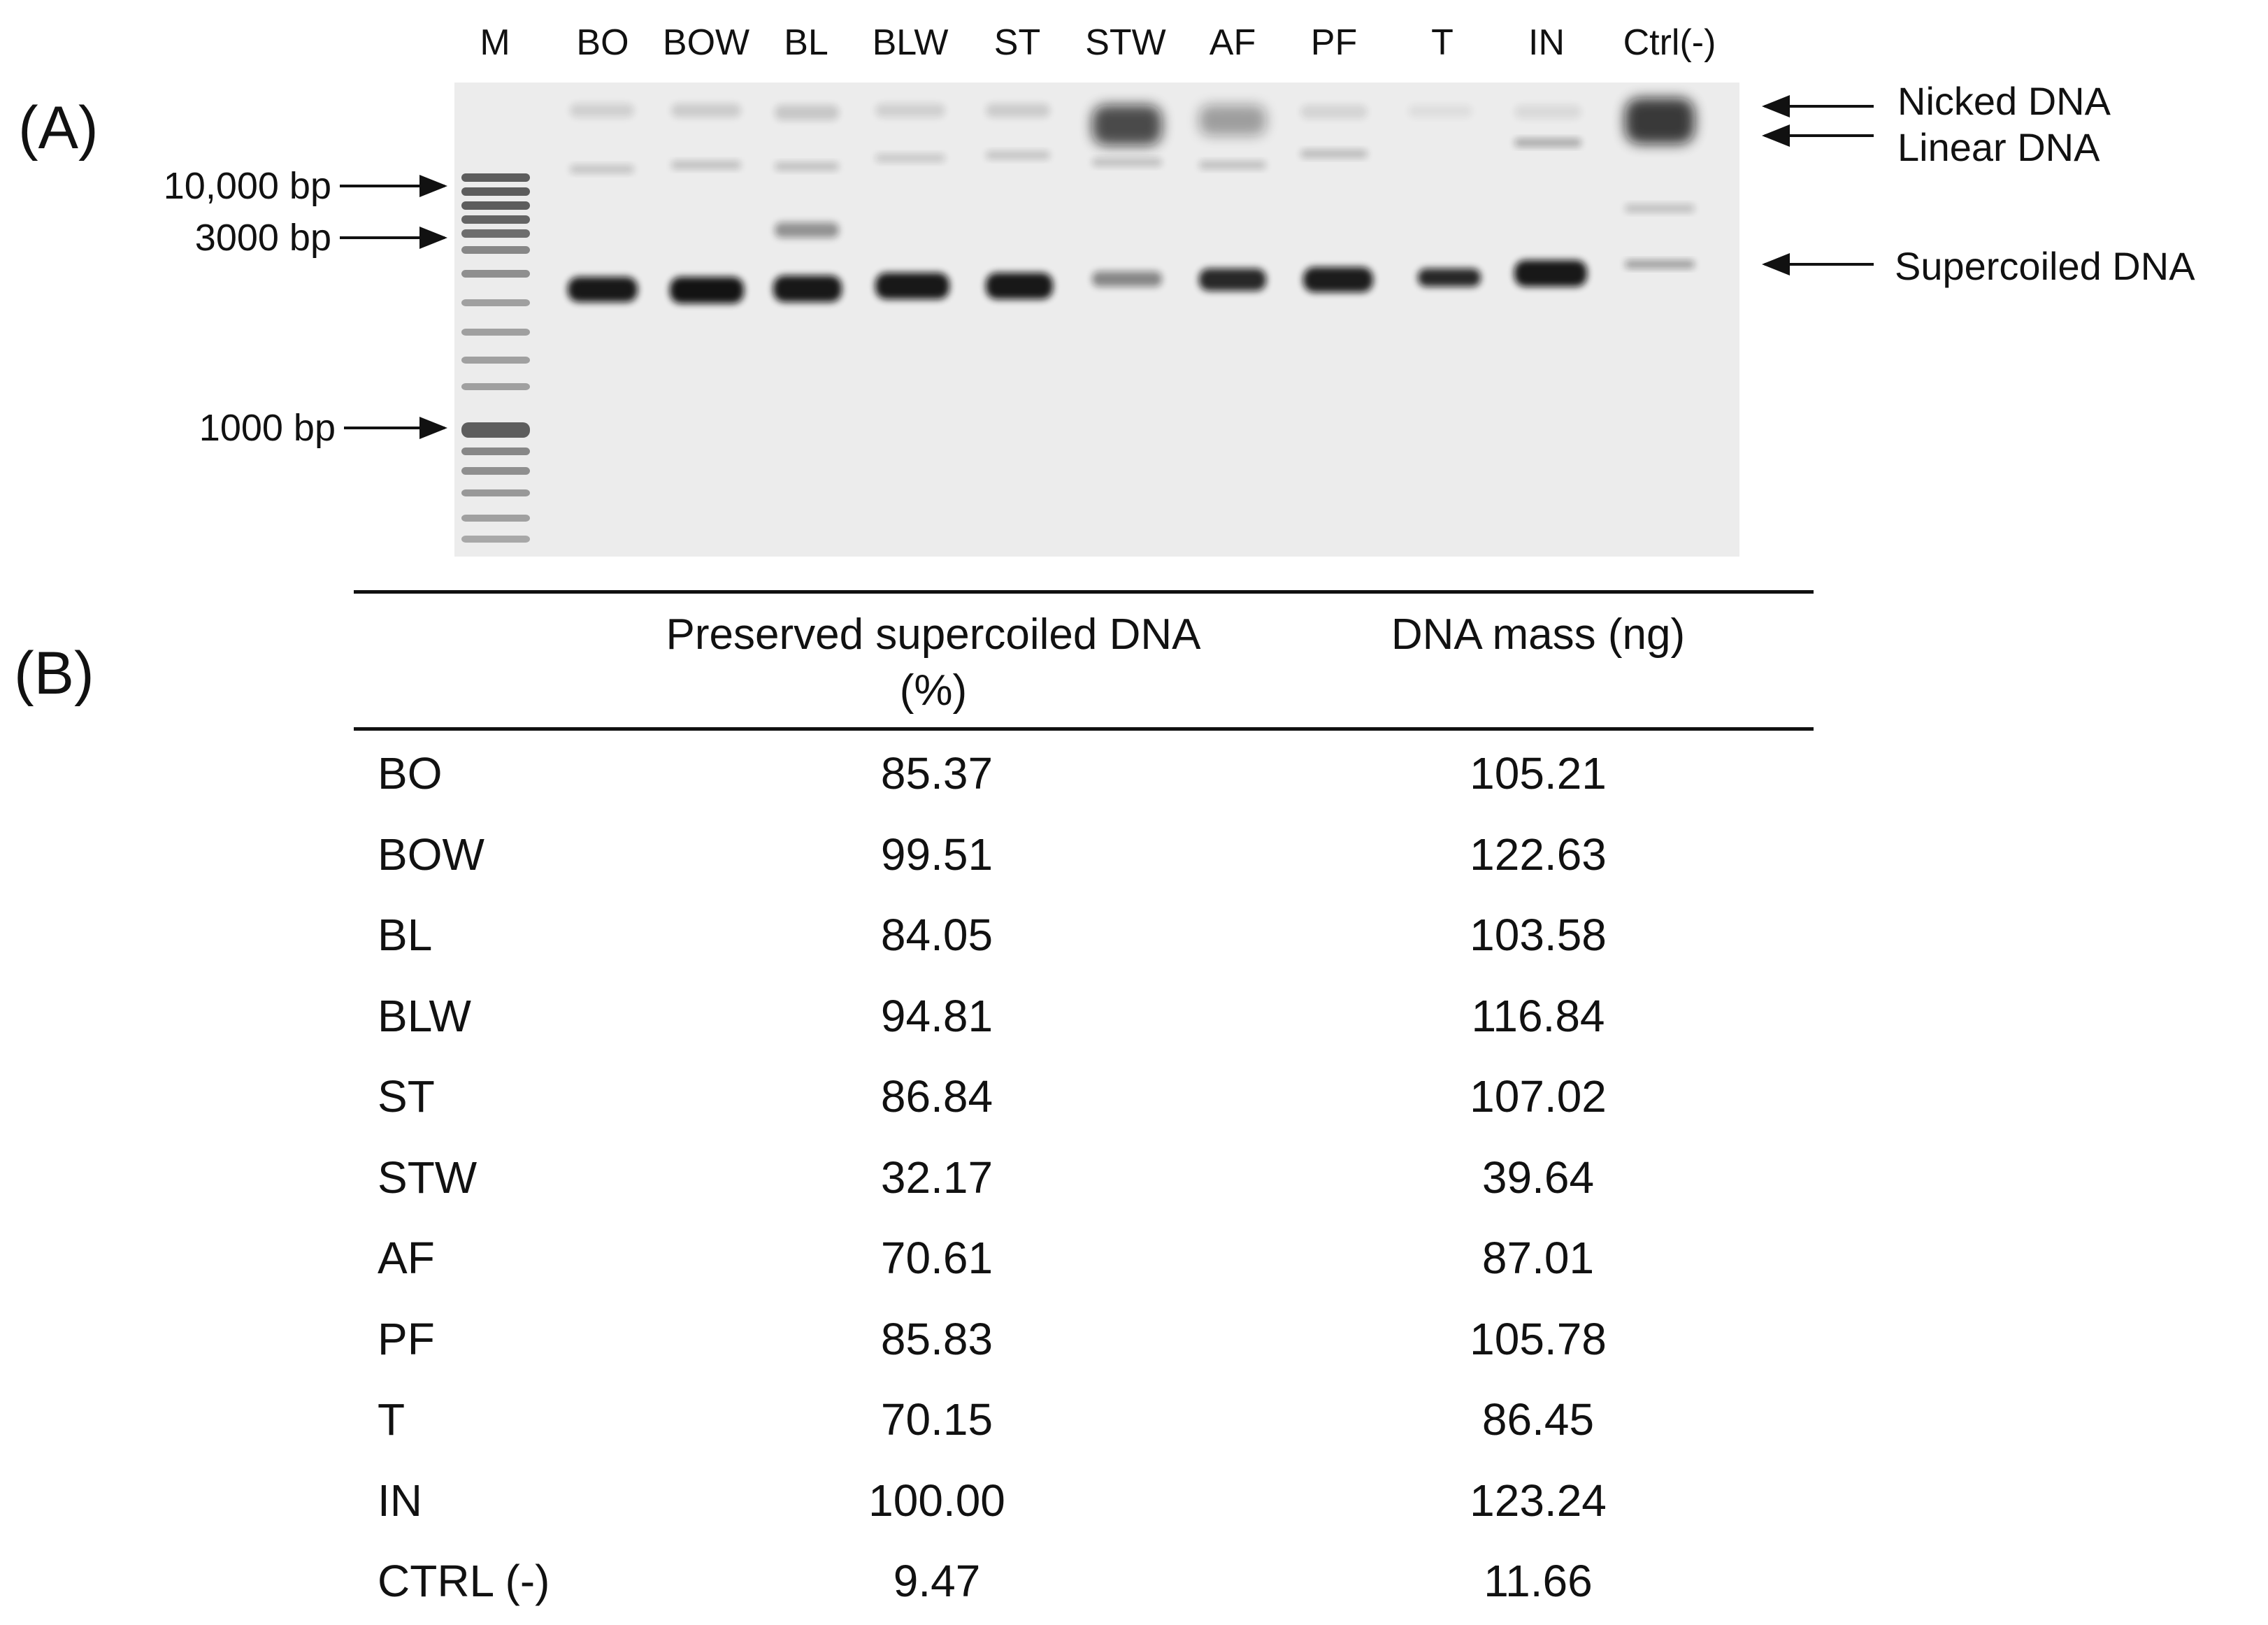  I want to click on lane-label: BO, so click(602, 42).